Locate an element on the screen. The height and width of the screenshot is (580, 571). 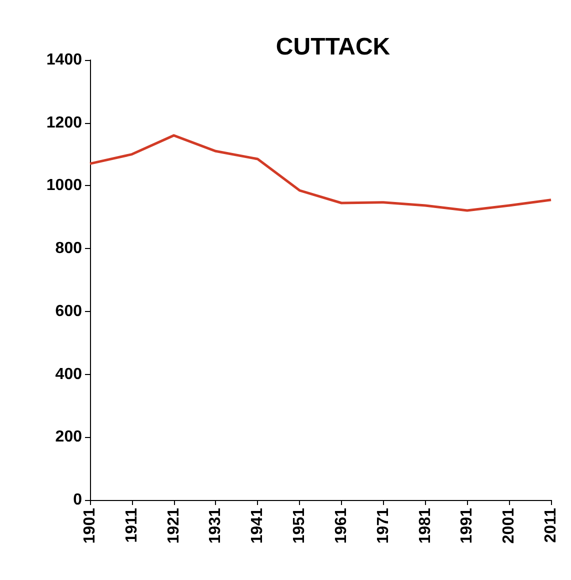
x-tick-label: 1921 is located at coordinates (173, 526).